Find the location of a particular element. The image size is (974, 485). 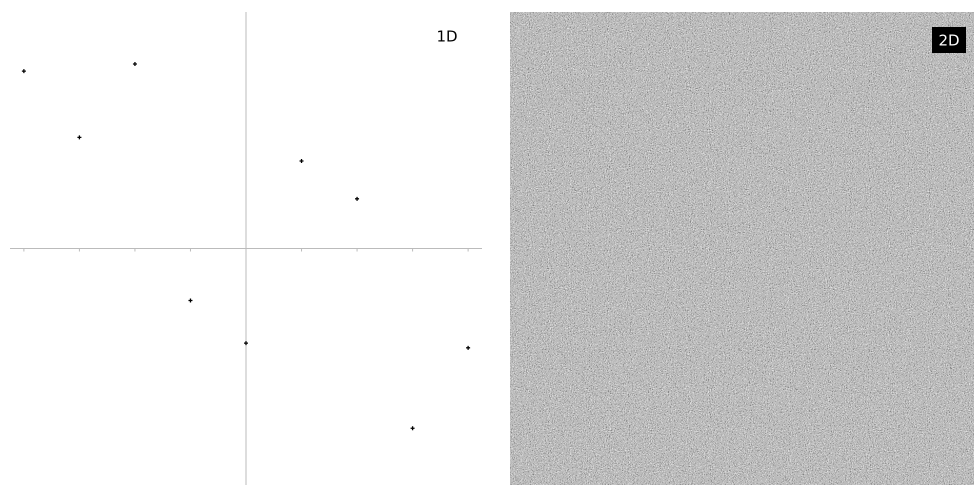

chart-title: 1D is located at coordinates (446, 37).